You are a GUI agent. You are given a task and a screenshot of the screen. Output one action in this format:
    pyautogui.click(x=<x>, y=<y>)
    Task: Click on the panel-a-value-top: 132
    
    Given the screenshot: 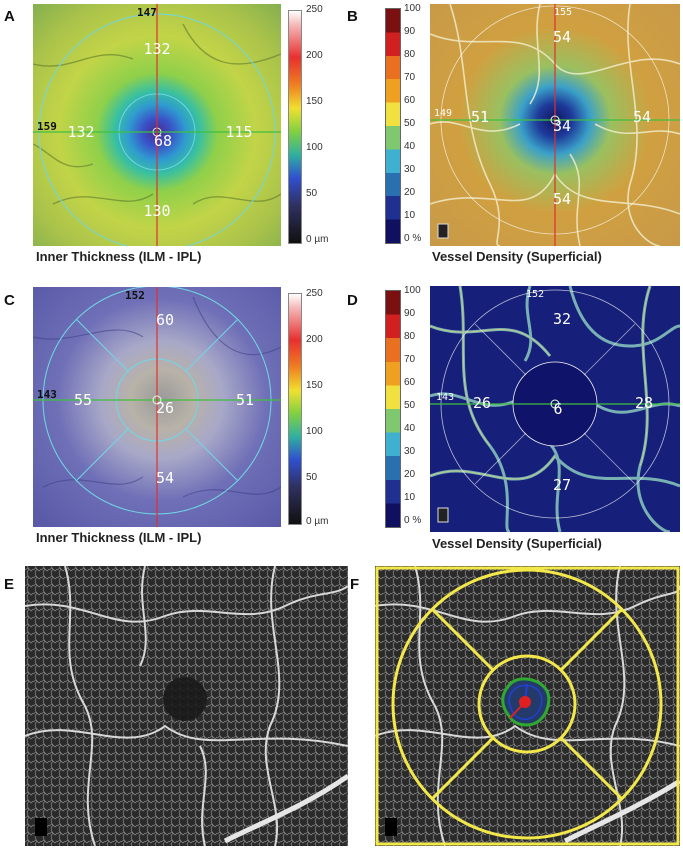 What is the action you would take?
    pyautogui.click(x=156, y=49)
    